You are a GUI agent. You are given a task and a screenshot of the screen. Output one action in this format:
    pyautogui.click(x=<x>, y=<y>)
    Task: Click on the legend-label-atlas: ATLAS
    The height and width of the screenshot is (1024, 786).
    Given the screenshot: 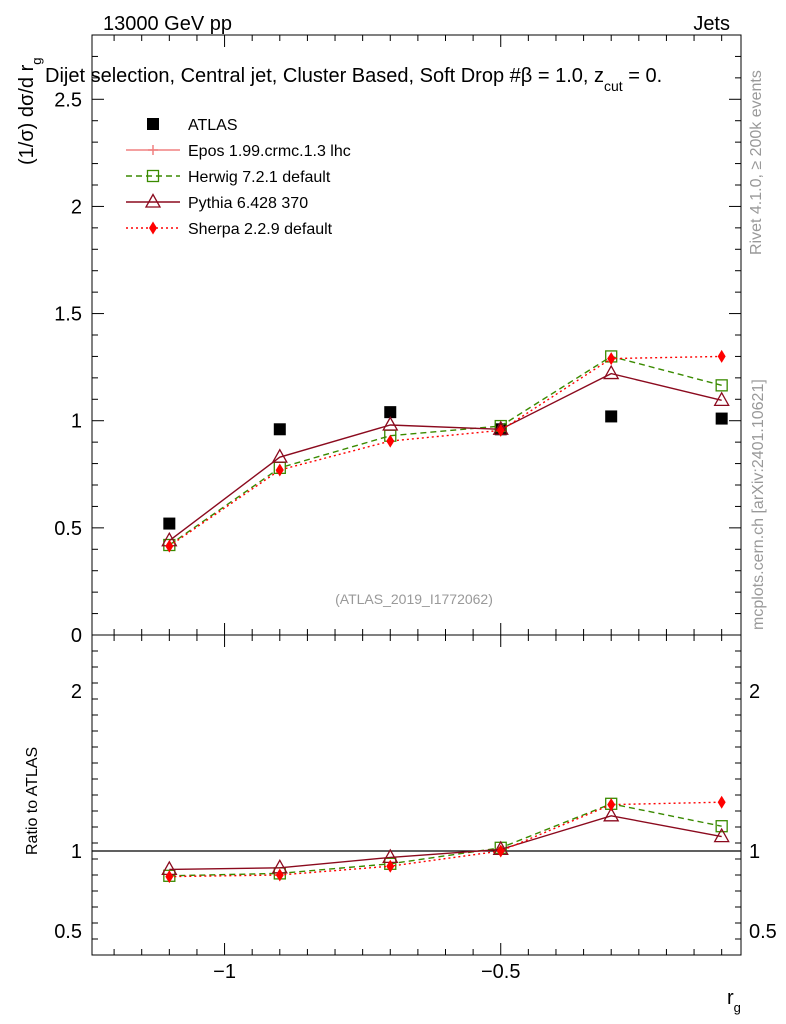 What is the action you would take?
    pyautogui.click(x=213, y=125)
    